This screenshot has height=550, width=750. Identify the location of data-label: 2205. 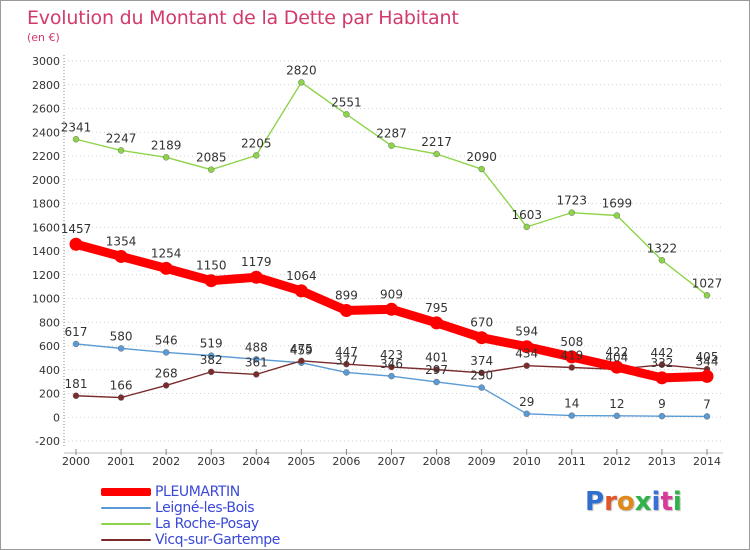
(256, 143).